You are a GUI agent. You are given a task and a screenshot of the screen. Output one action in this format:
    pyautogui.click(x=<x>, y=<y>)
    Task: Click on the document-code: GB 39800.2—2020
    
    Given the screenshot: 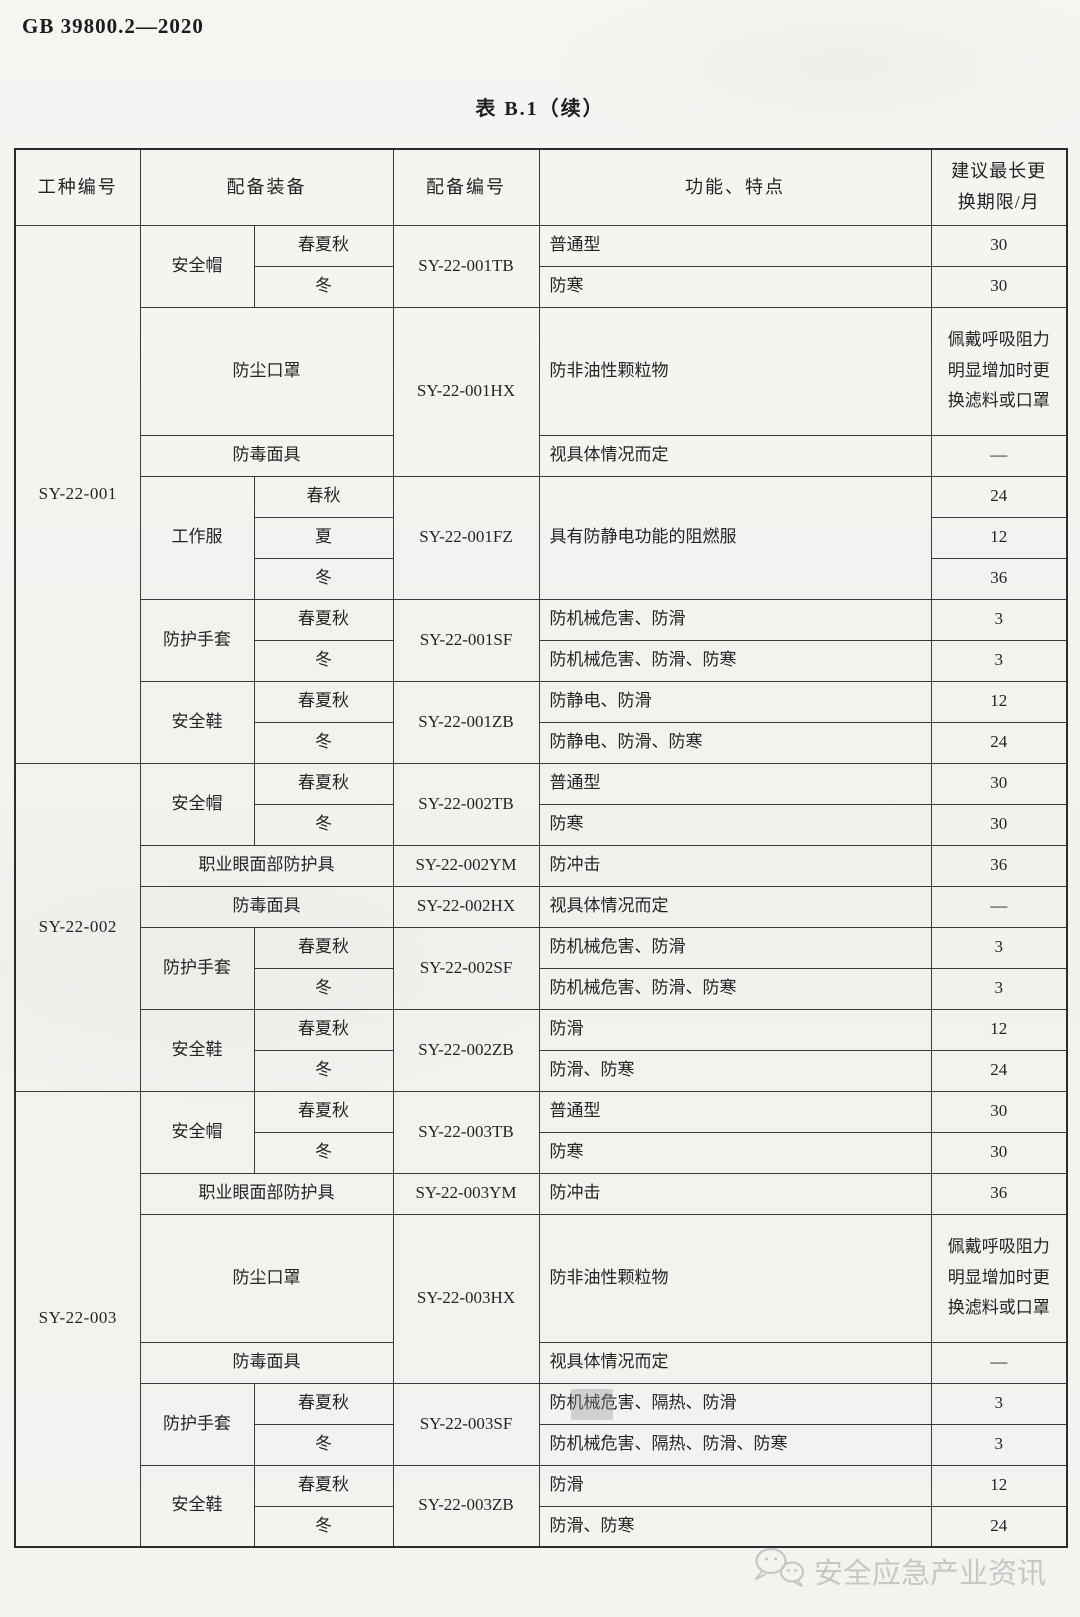 What is the action you would take?
    pyautogui.click(x=113, y=26)
    